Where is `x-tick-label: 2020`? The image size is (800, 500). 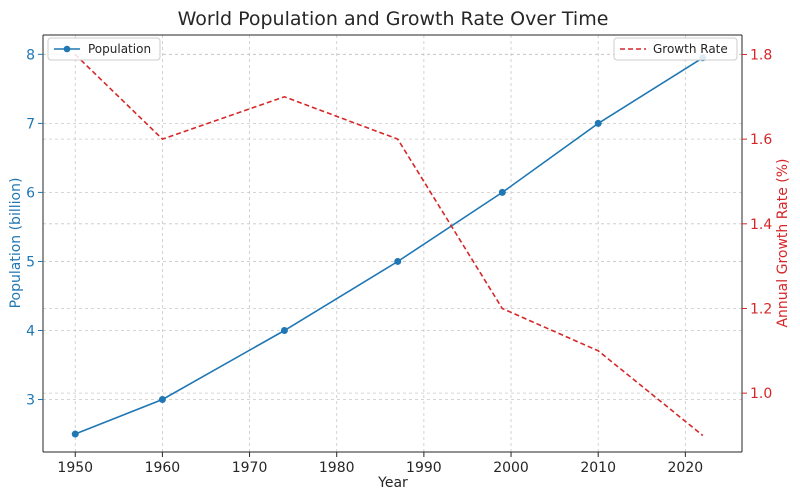 x-tick-label: 2020 is located at coordinates (686, 468).